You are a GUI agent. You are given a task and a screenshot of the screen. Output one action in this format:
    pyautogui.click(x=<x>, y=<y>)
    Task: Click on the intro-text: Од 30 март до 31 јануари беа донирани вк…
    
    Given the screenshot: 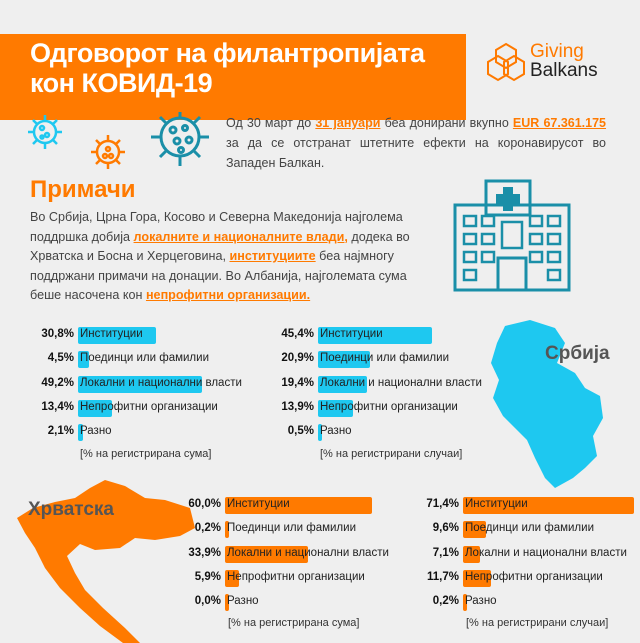 What is the action you would take?
    pyautogui.click(x=416, y=143)
    